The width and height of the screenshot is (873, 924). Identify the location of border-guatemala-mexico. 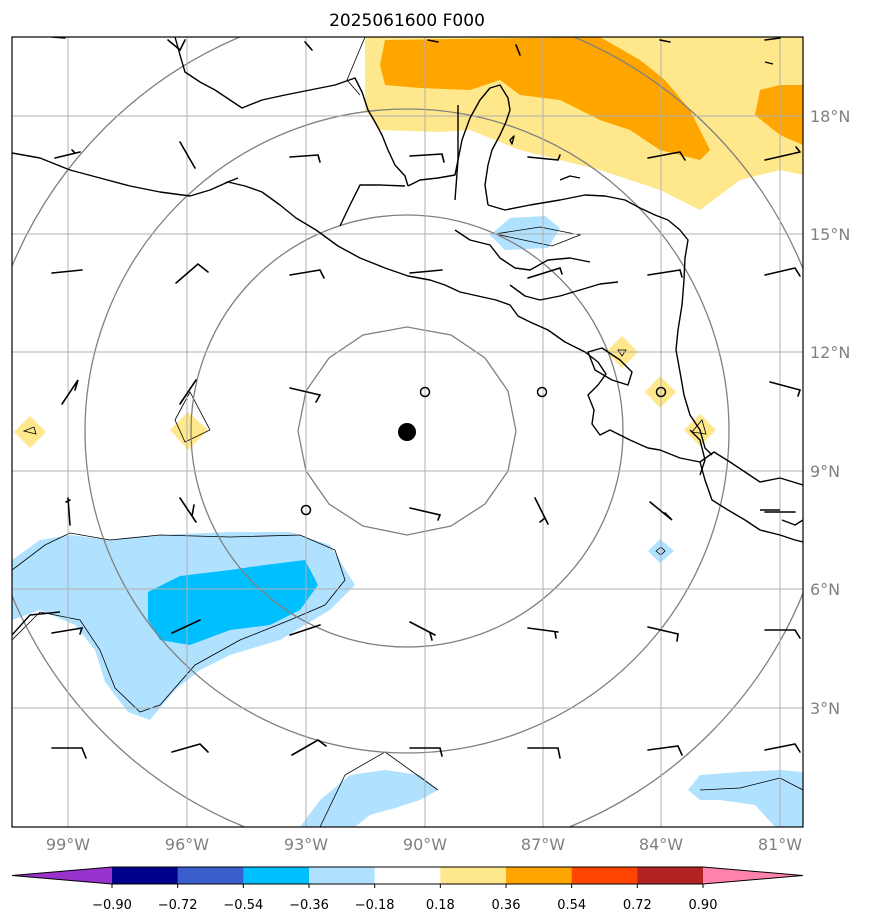
(372, 205).